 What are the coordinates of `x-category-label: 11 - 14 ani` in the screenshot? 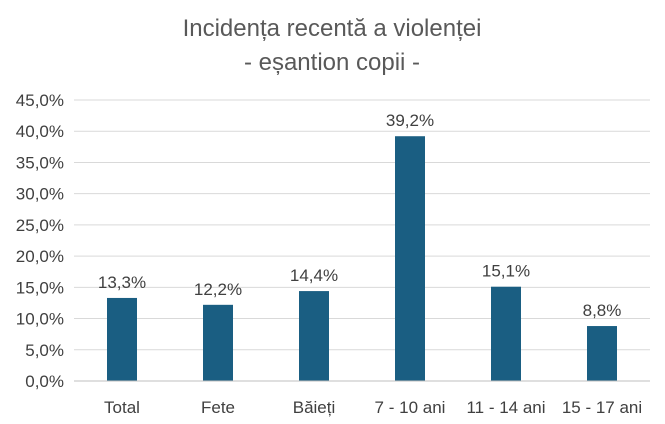 It's located at (505, 407).